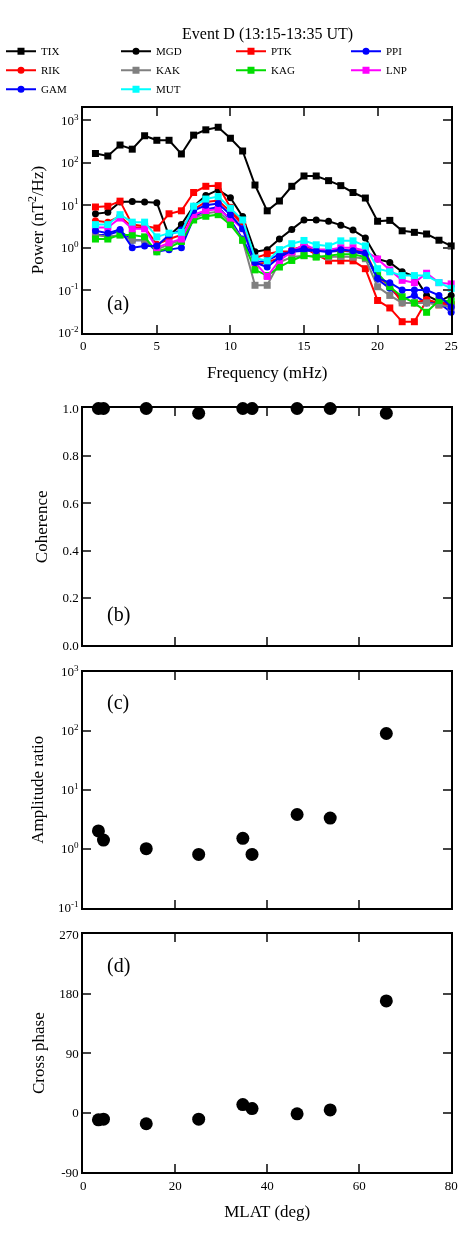 Image resolution: width=466 pixels, height=1250 pixels. Describe the element at coordinates (75, 1113) in the screenshot. I see `y-tick-label: 0` at that location.